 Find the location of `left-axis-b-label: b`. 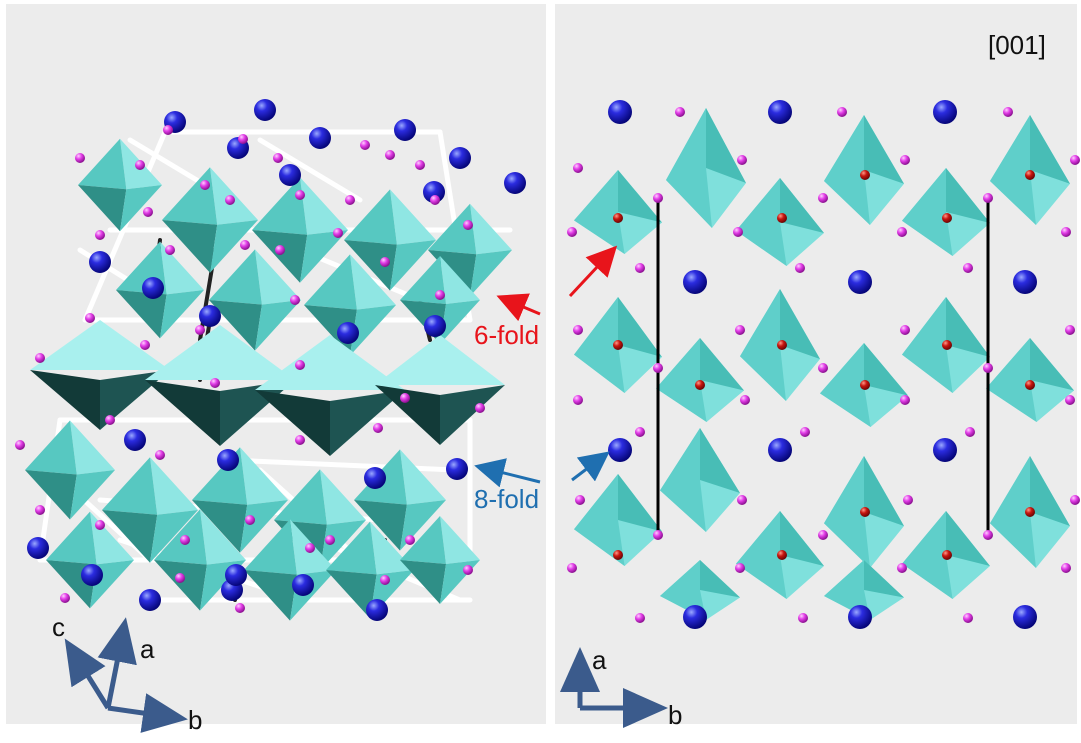

left-axis-b-label: b is located at coordinates (195, 720).